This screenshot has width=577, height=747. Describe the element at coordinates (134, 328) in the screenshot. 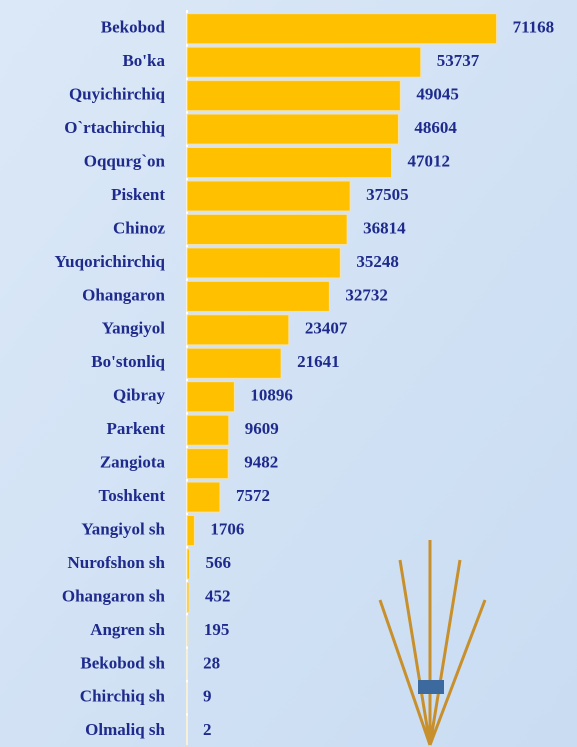

I see `y-tick-label: Yangiyol` at that location.